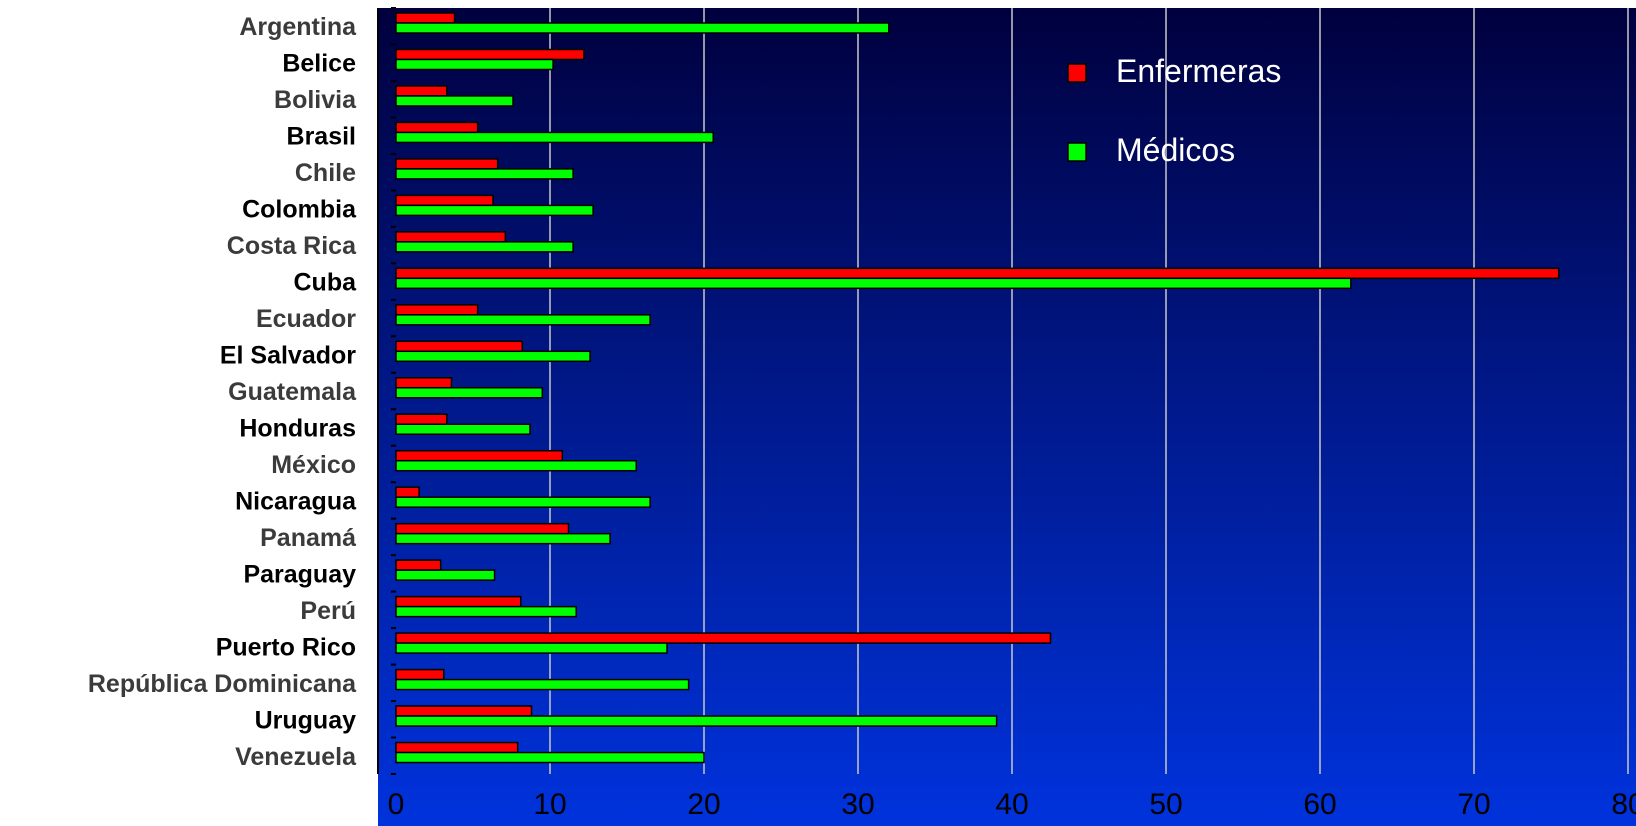 This screenshot has height=826, width=1636. I want to click on category-label: Colombia, so click(299, 210).